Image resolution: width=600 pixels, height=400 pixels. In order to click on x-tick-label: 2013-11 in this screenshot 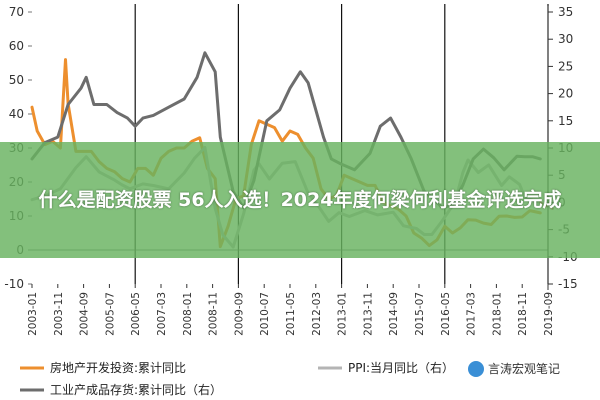, I will do `click(368, 314)`.